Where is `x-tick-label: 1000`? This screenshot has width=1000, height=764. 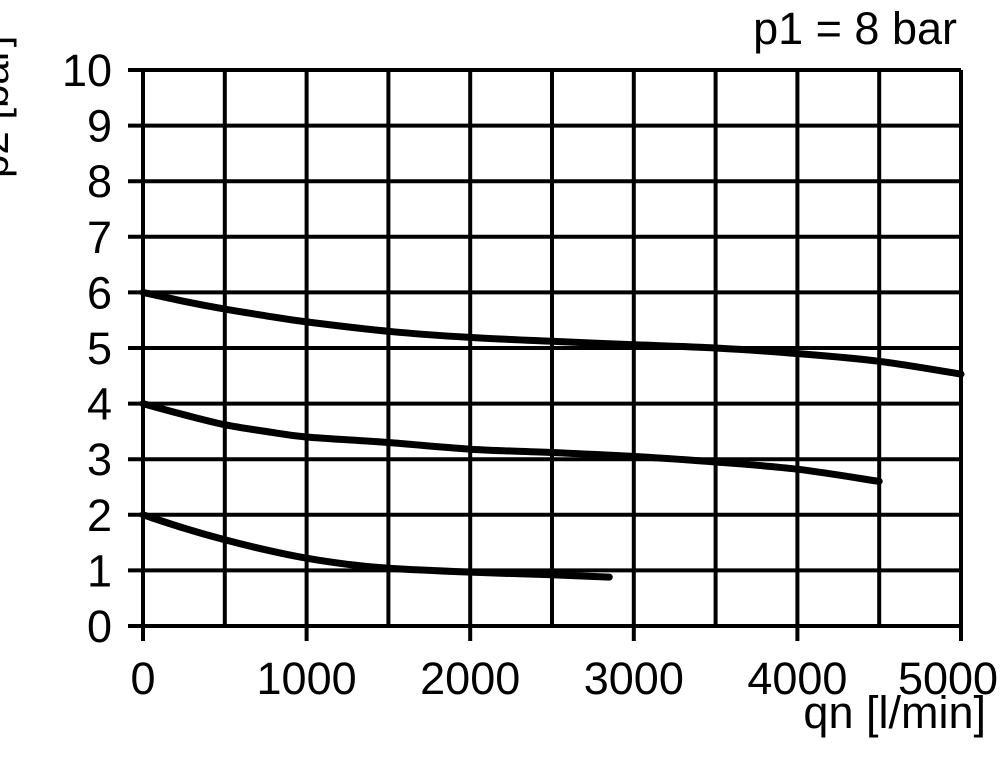
x-tick-label: 1000 is located at coordinates (307, 678).